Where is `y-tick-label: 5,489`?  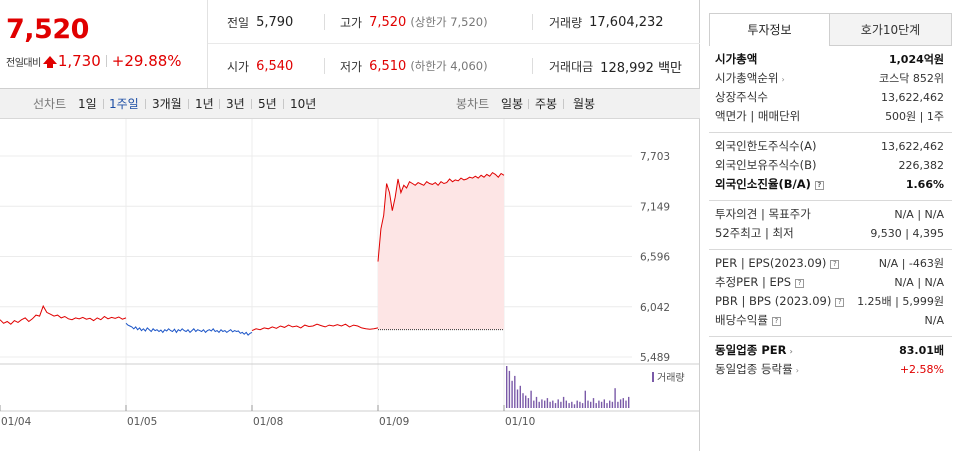
y-tick-label: 5,489 is located at coordinates (655, 358).